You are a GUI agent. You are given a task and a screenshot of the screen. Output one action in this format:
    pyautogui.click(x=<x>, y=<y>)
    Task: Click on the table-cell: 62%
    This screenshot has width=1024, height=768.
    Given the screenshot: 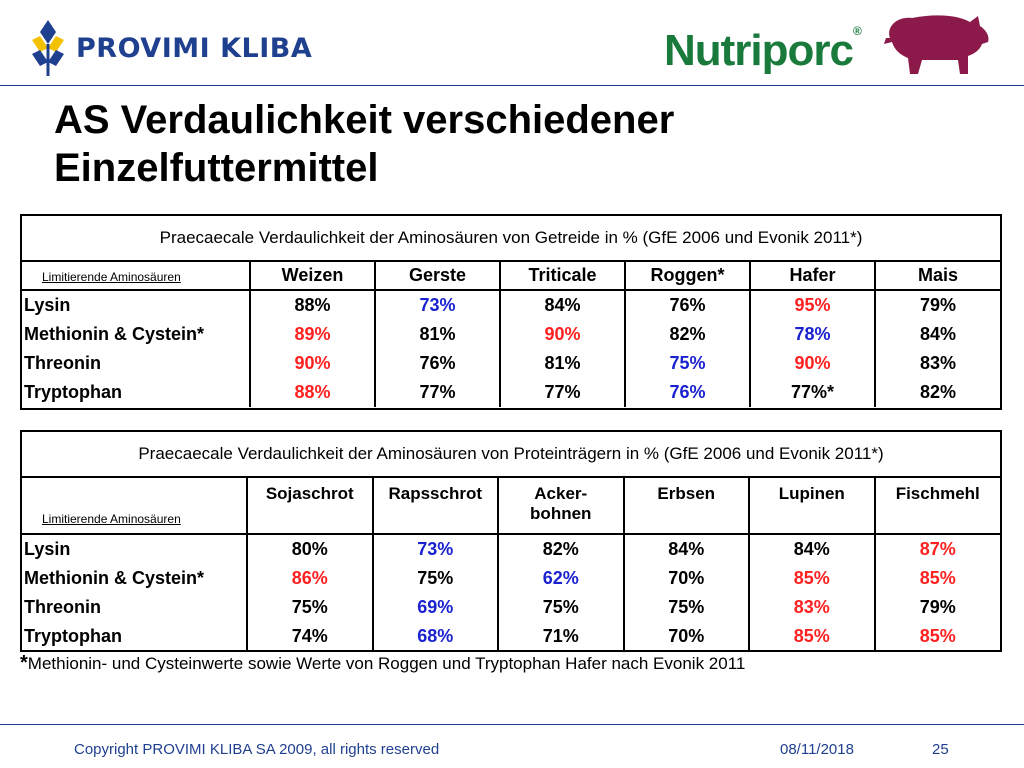 What is the action you would take?
    pyautogui.click(x=560, y=578)
    